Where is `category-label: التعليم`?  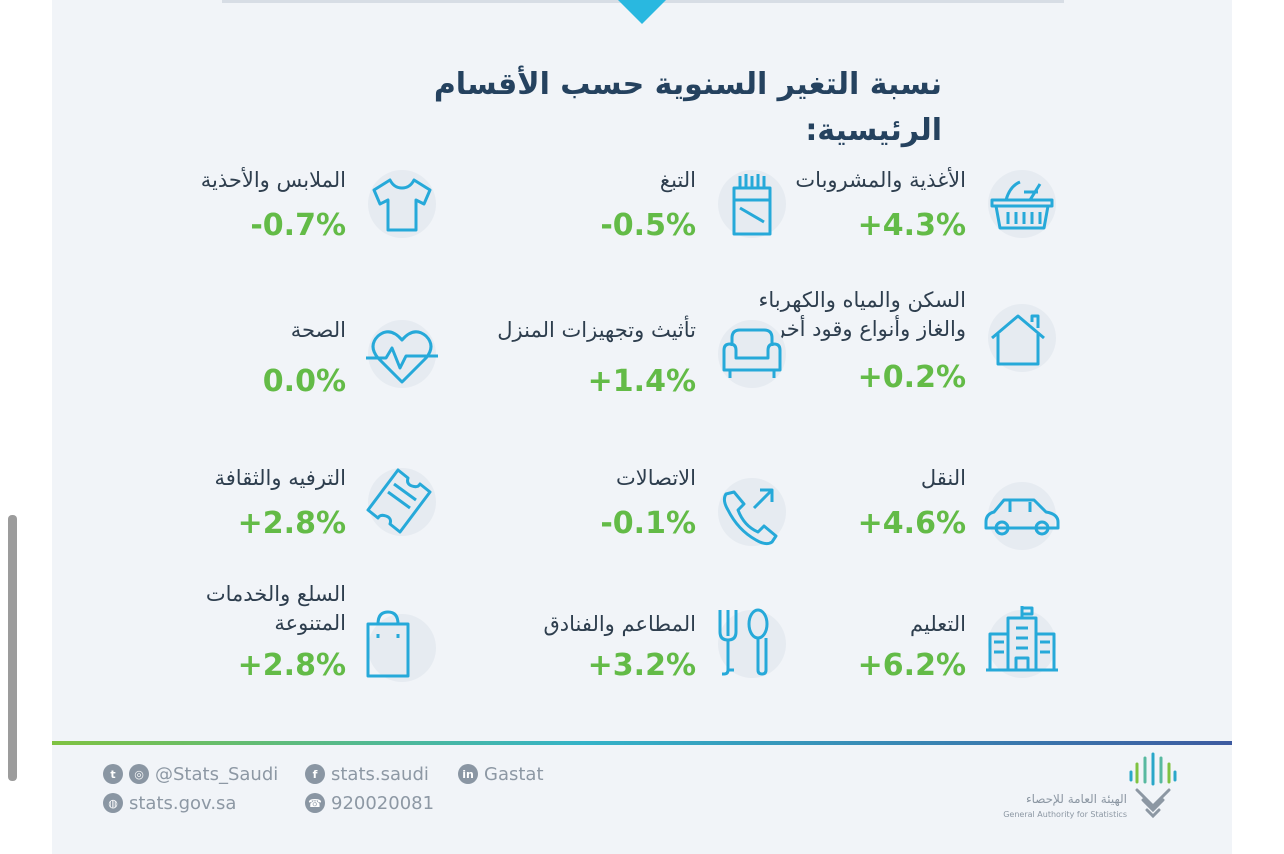 category-label: التعليم is located at coordinates (938, 624).